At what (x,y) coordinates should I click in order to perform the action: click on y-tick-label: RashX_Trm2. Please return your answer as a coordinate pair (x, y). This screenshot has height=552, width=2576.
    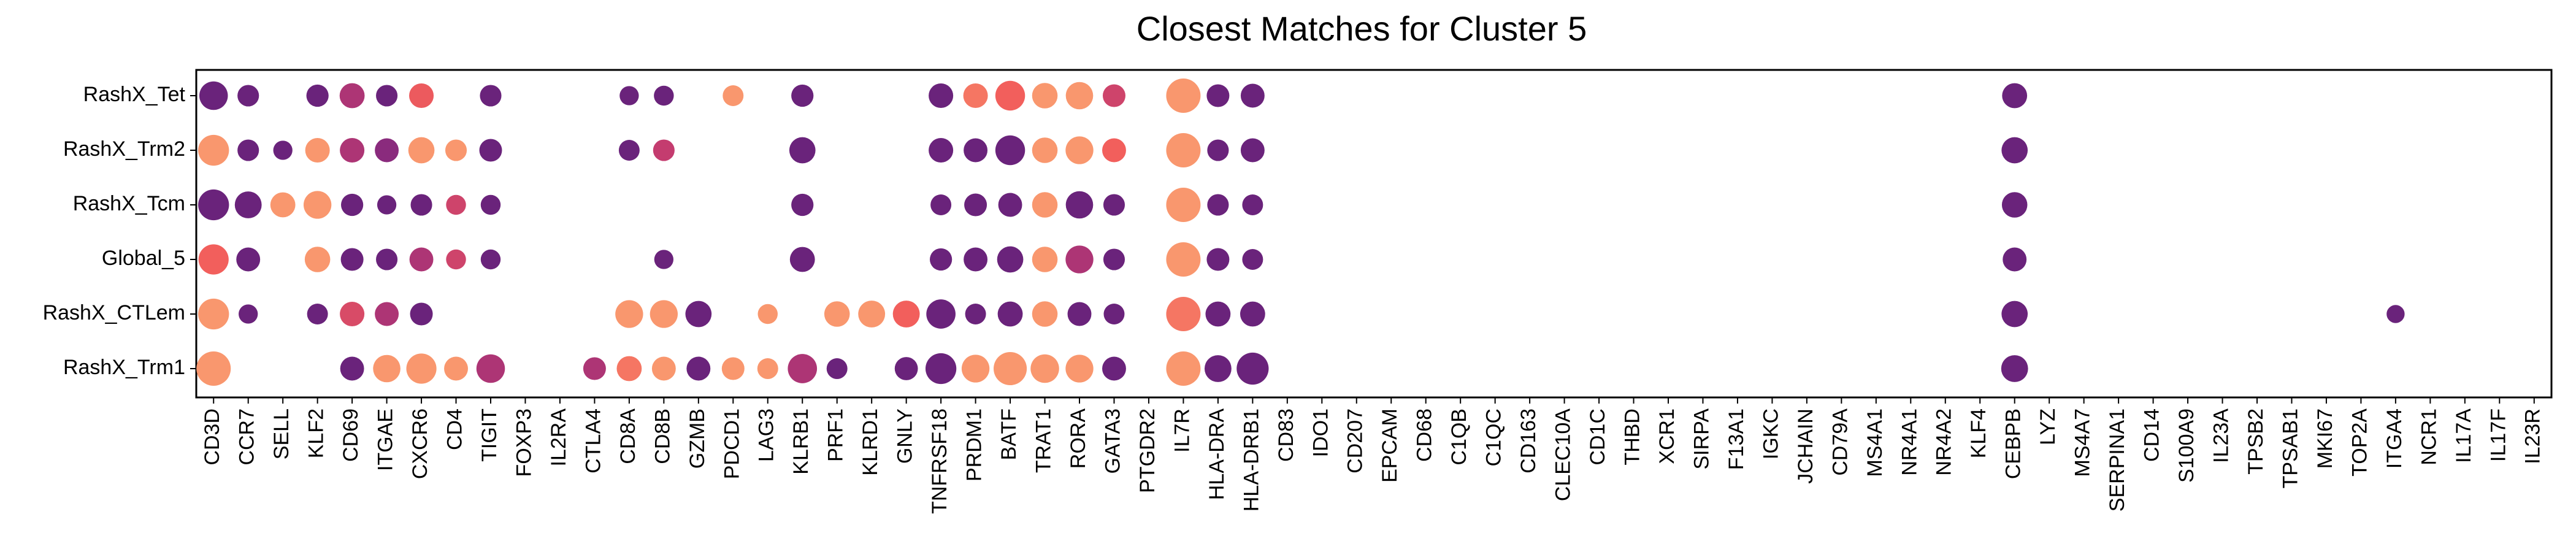
    Looking at the image, I should click on (124, 149).